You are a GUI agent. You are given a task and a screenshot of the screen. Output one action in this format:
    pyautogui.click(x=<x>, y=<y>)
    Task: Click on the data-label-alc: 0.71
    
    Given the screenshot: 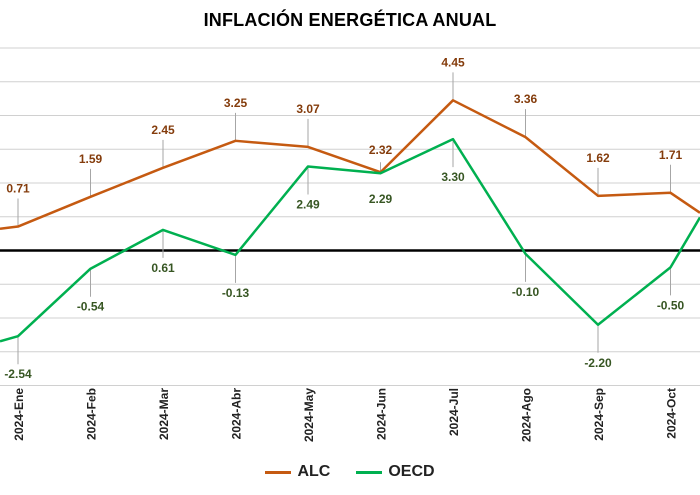 What is the action you would take?
    pyautogui.click(x=18, y=189)
    